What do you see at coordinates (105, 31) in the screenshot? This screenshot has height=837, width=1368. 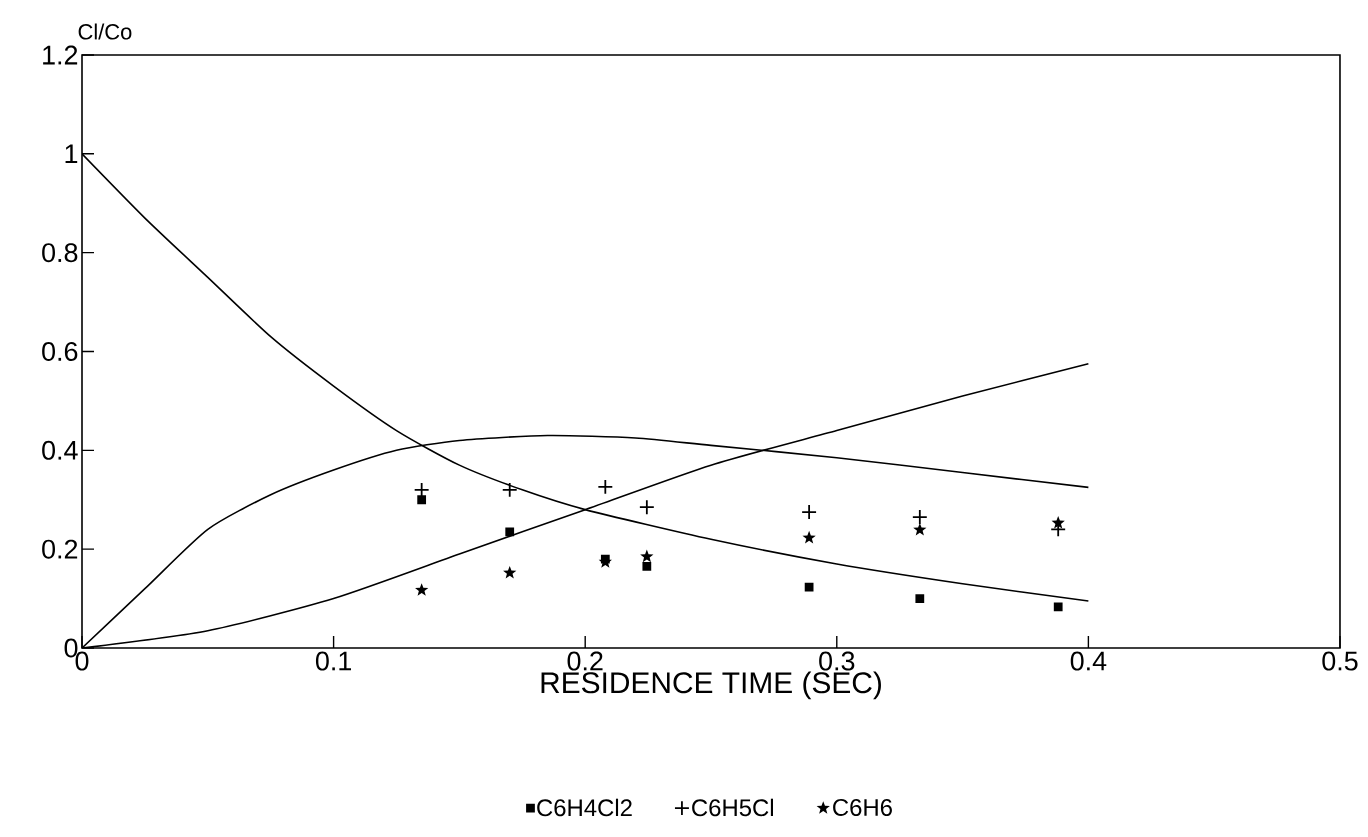 I see `y-axis-title: Cl/Co` at bounding box center [105, 31].